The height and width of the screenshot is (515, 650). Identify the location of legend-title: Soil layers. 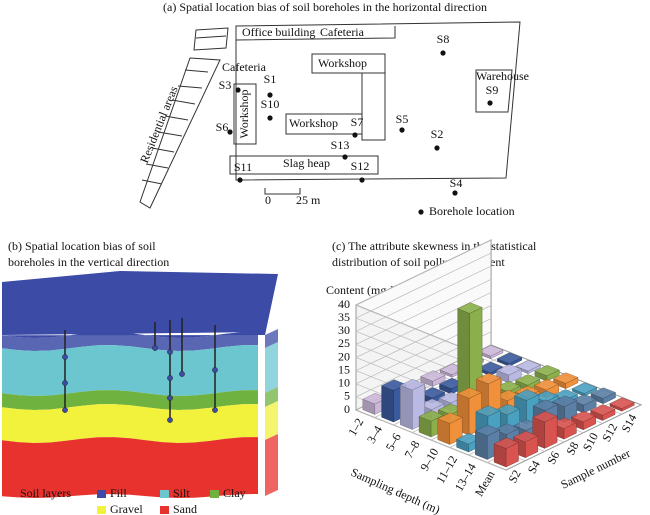
(45, 493).